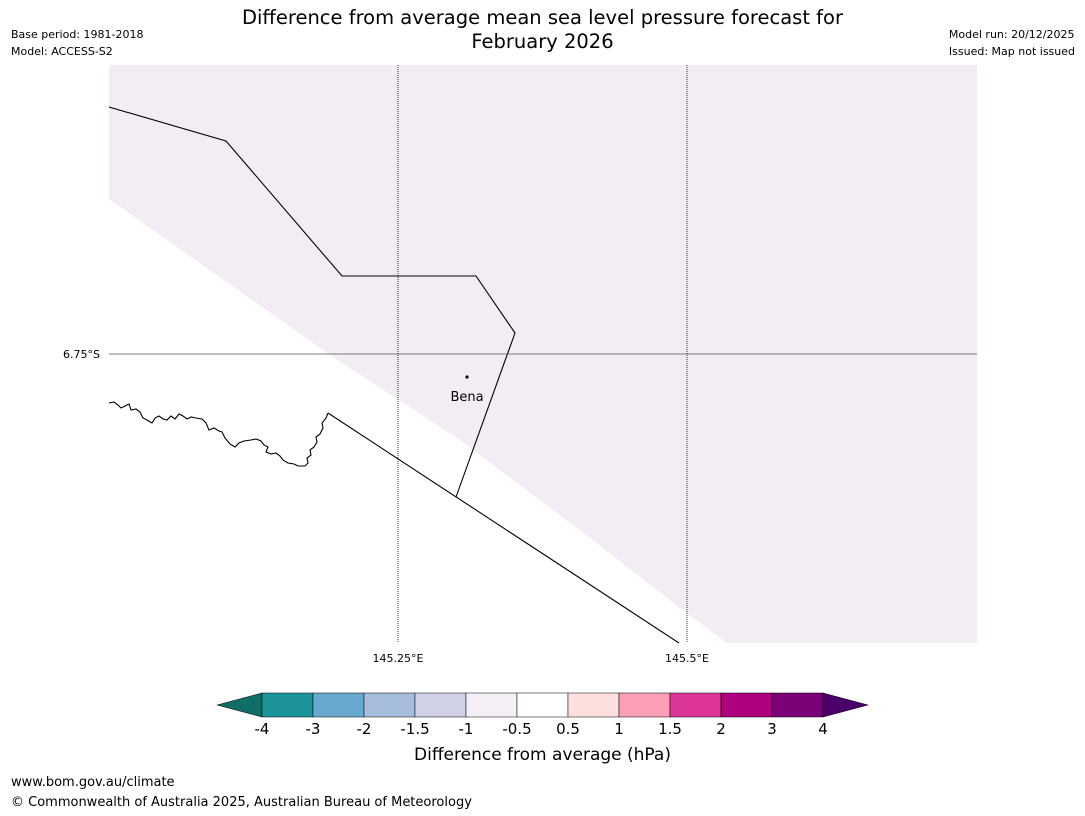 The height and width of the screenshot is (816, 1085). Describe the element at coordinates (364, 729) in the screenshot. I see `colorbar-tick-label: -2` at that location.